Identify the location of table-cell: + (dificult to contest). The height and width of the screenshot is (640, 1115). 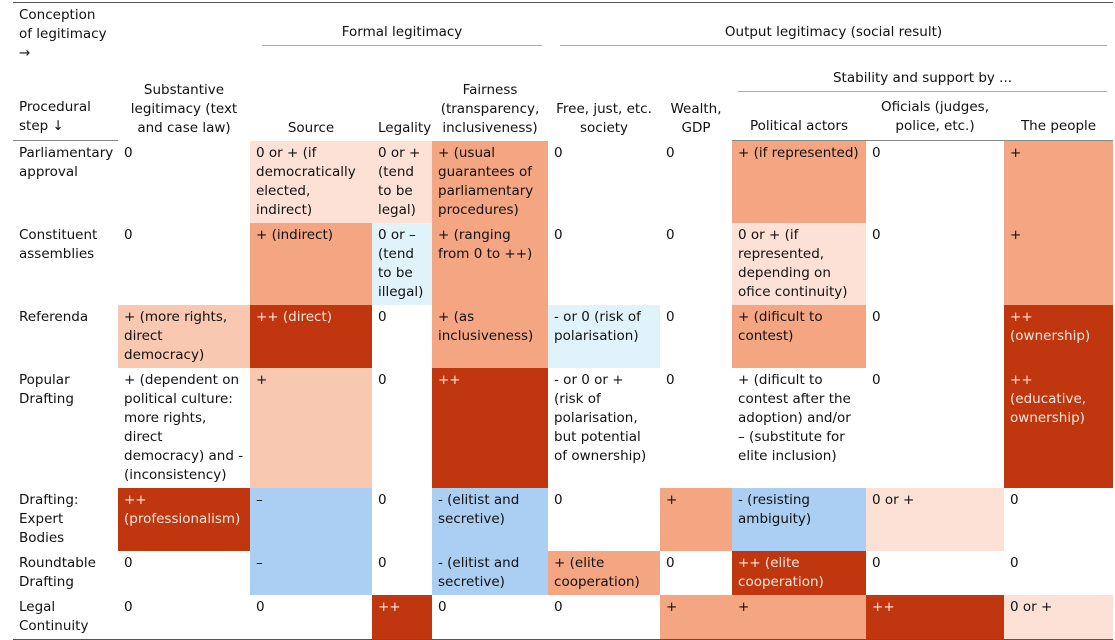
(799, 336).